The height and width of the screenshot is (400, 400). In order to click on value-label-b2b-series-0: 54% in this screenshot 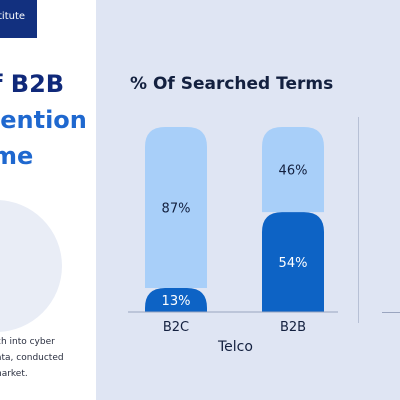, I will do `click(293, 263)`.